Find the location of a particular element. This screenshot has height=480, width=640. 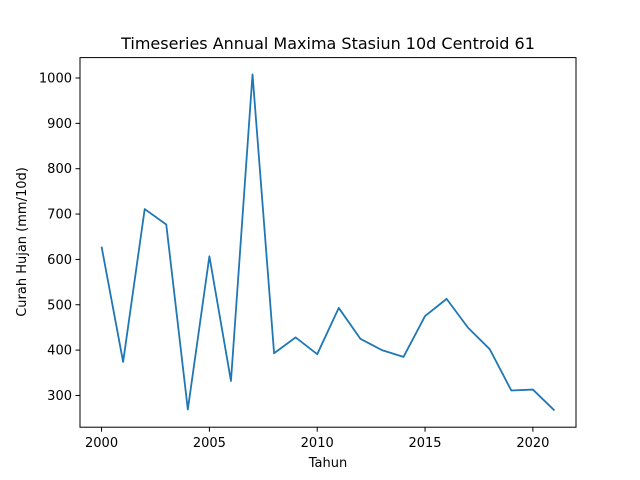

y-axis-ticks: 300 400 500 600 700 800 900 1000 is located at coordinates (59, 238).